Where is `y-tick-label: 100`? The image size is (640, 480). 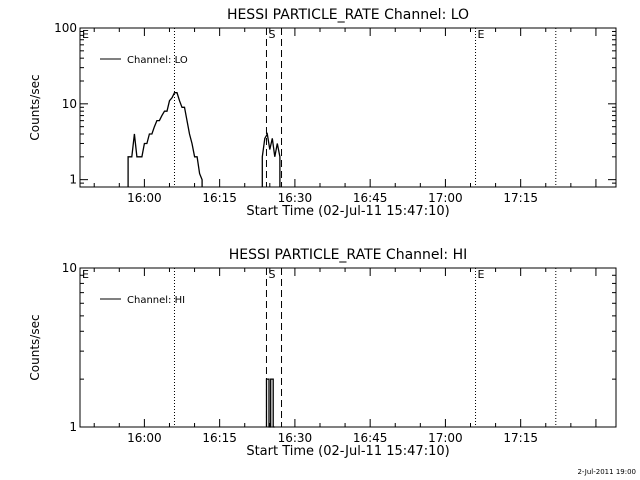
y-tick-label: 100 is located at coordinates (65, 28).